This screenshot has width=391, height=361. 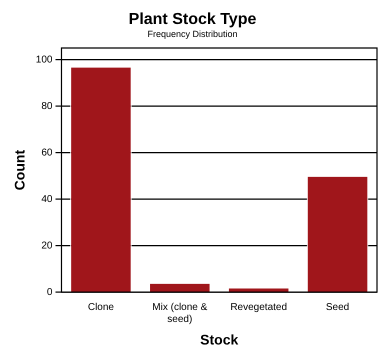 I want to click on y-tick-label: 100, so click(x=44, y=60).